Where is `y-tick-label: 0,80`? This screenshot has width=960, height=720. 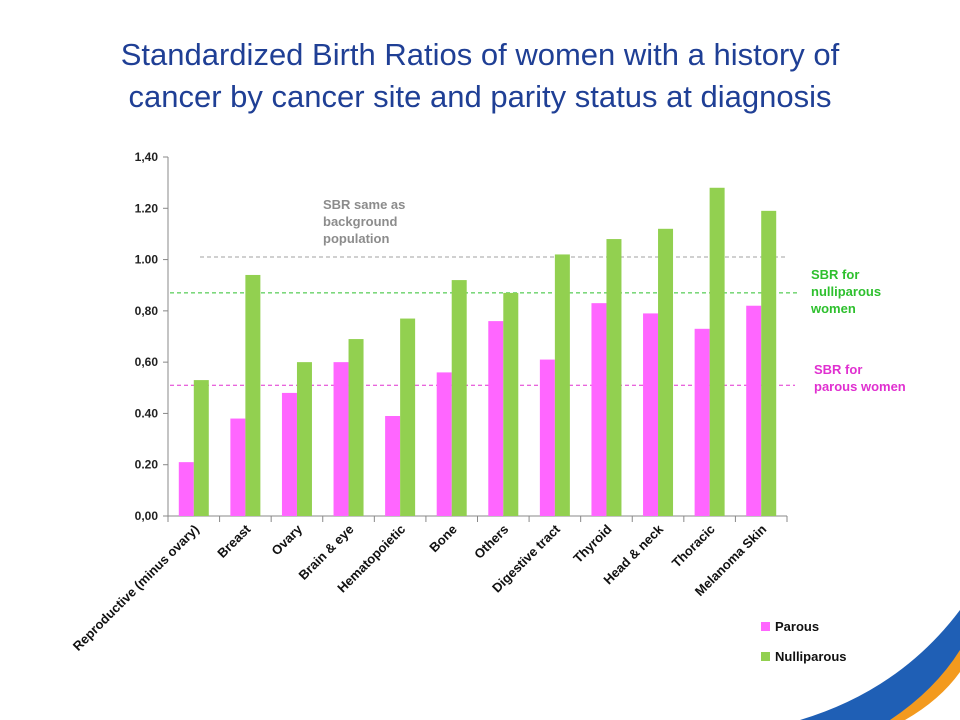 y-tick-label: 0,80 is located at coordinates (147, 311).